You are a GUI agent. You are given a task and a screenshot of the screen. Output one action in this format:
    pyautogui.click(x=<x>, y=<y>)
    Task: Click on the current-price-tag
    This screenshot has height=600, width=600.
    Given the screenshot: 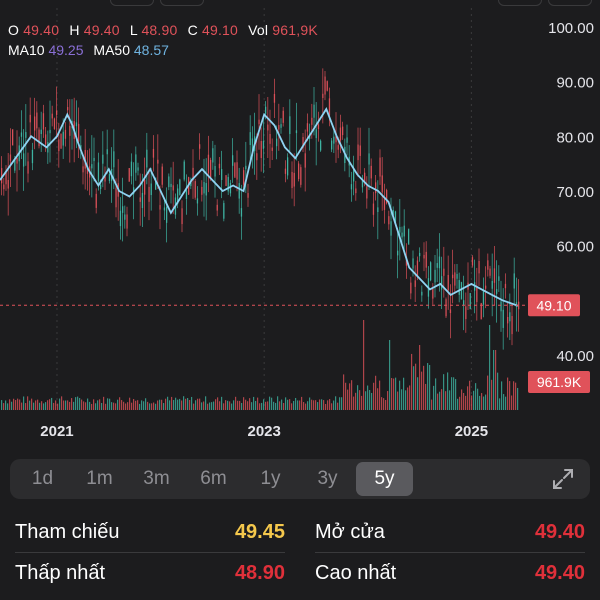 What is the action you would take?
    pyautogui.click(x=554, y=305)
    